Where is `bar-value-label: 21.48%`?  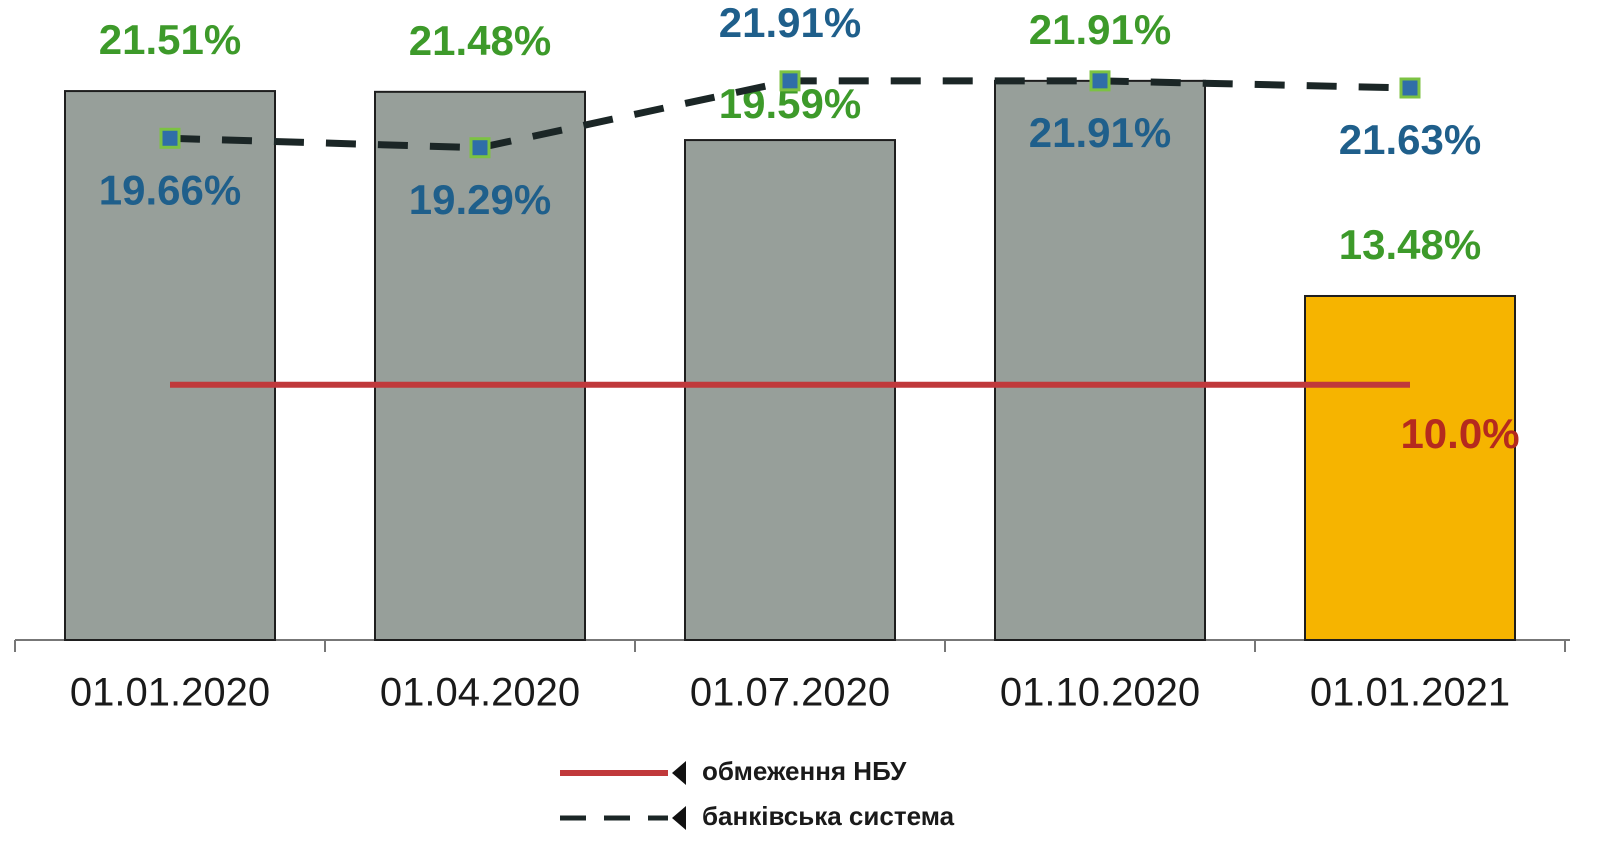
bar-value-label: 21.48% is located at coordinates (480, 40).